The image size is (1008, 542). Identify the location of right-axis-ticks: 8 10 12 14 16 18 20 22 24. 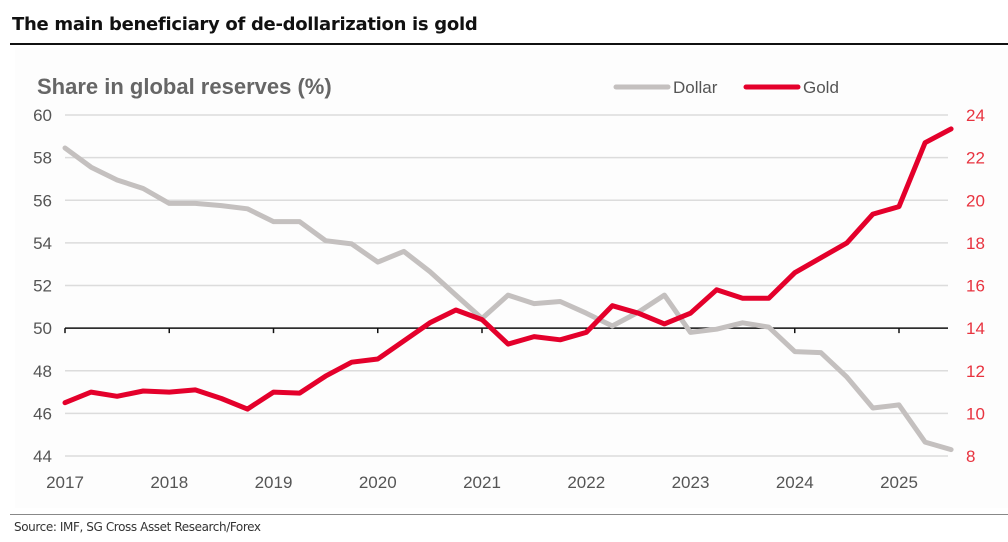
(975, 286).